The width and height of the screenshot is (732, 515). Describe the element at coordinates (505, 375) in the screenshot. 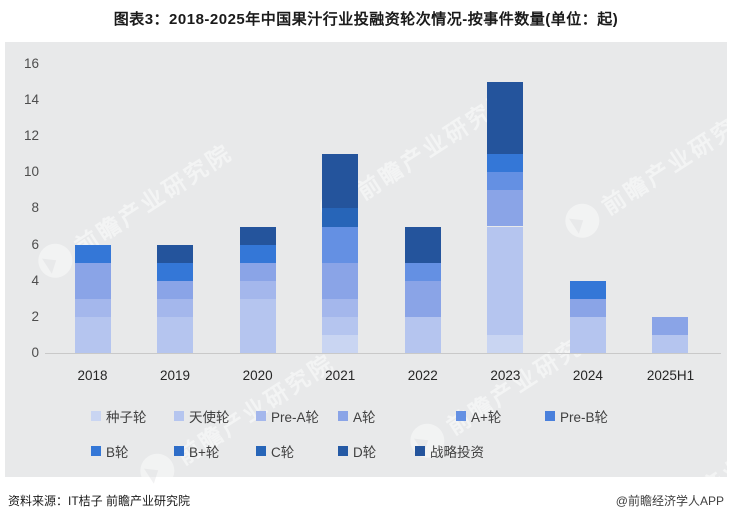

I see `x-axis-label-2023: 2023` at that location.